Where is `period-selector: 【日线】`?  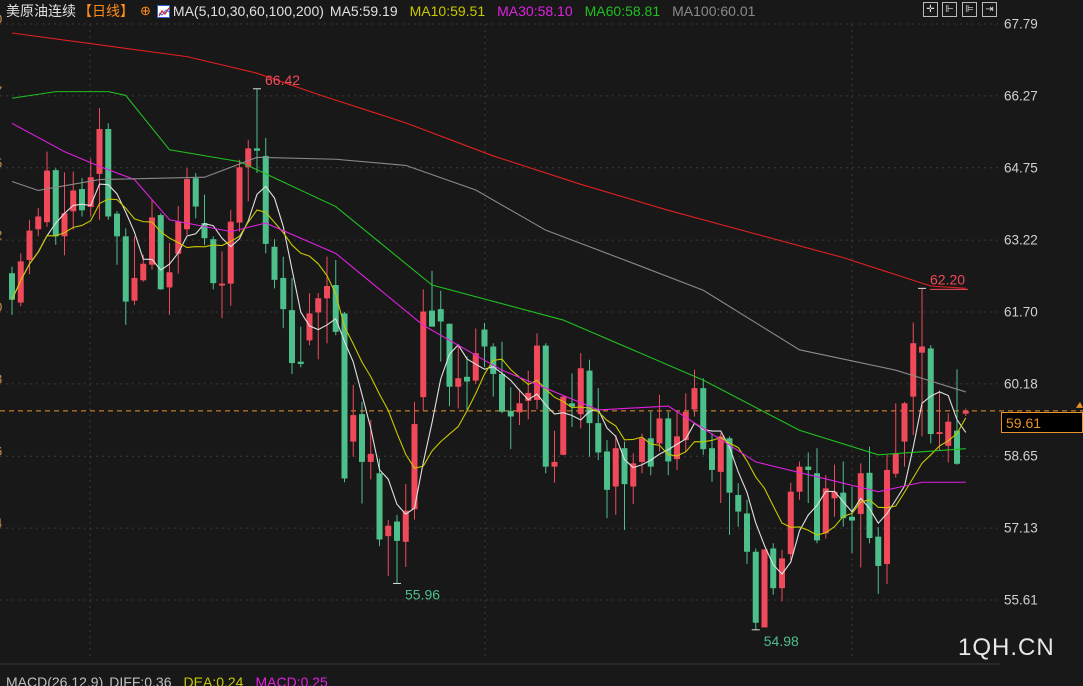
period-selector: 【日线】 is located at coordinates (106, 11).